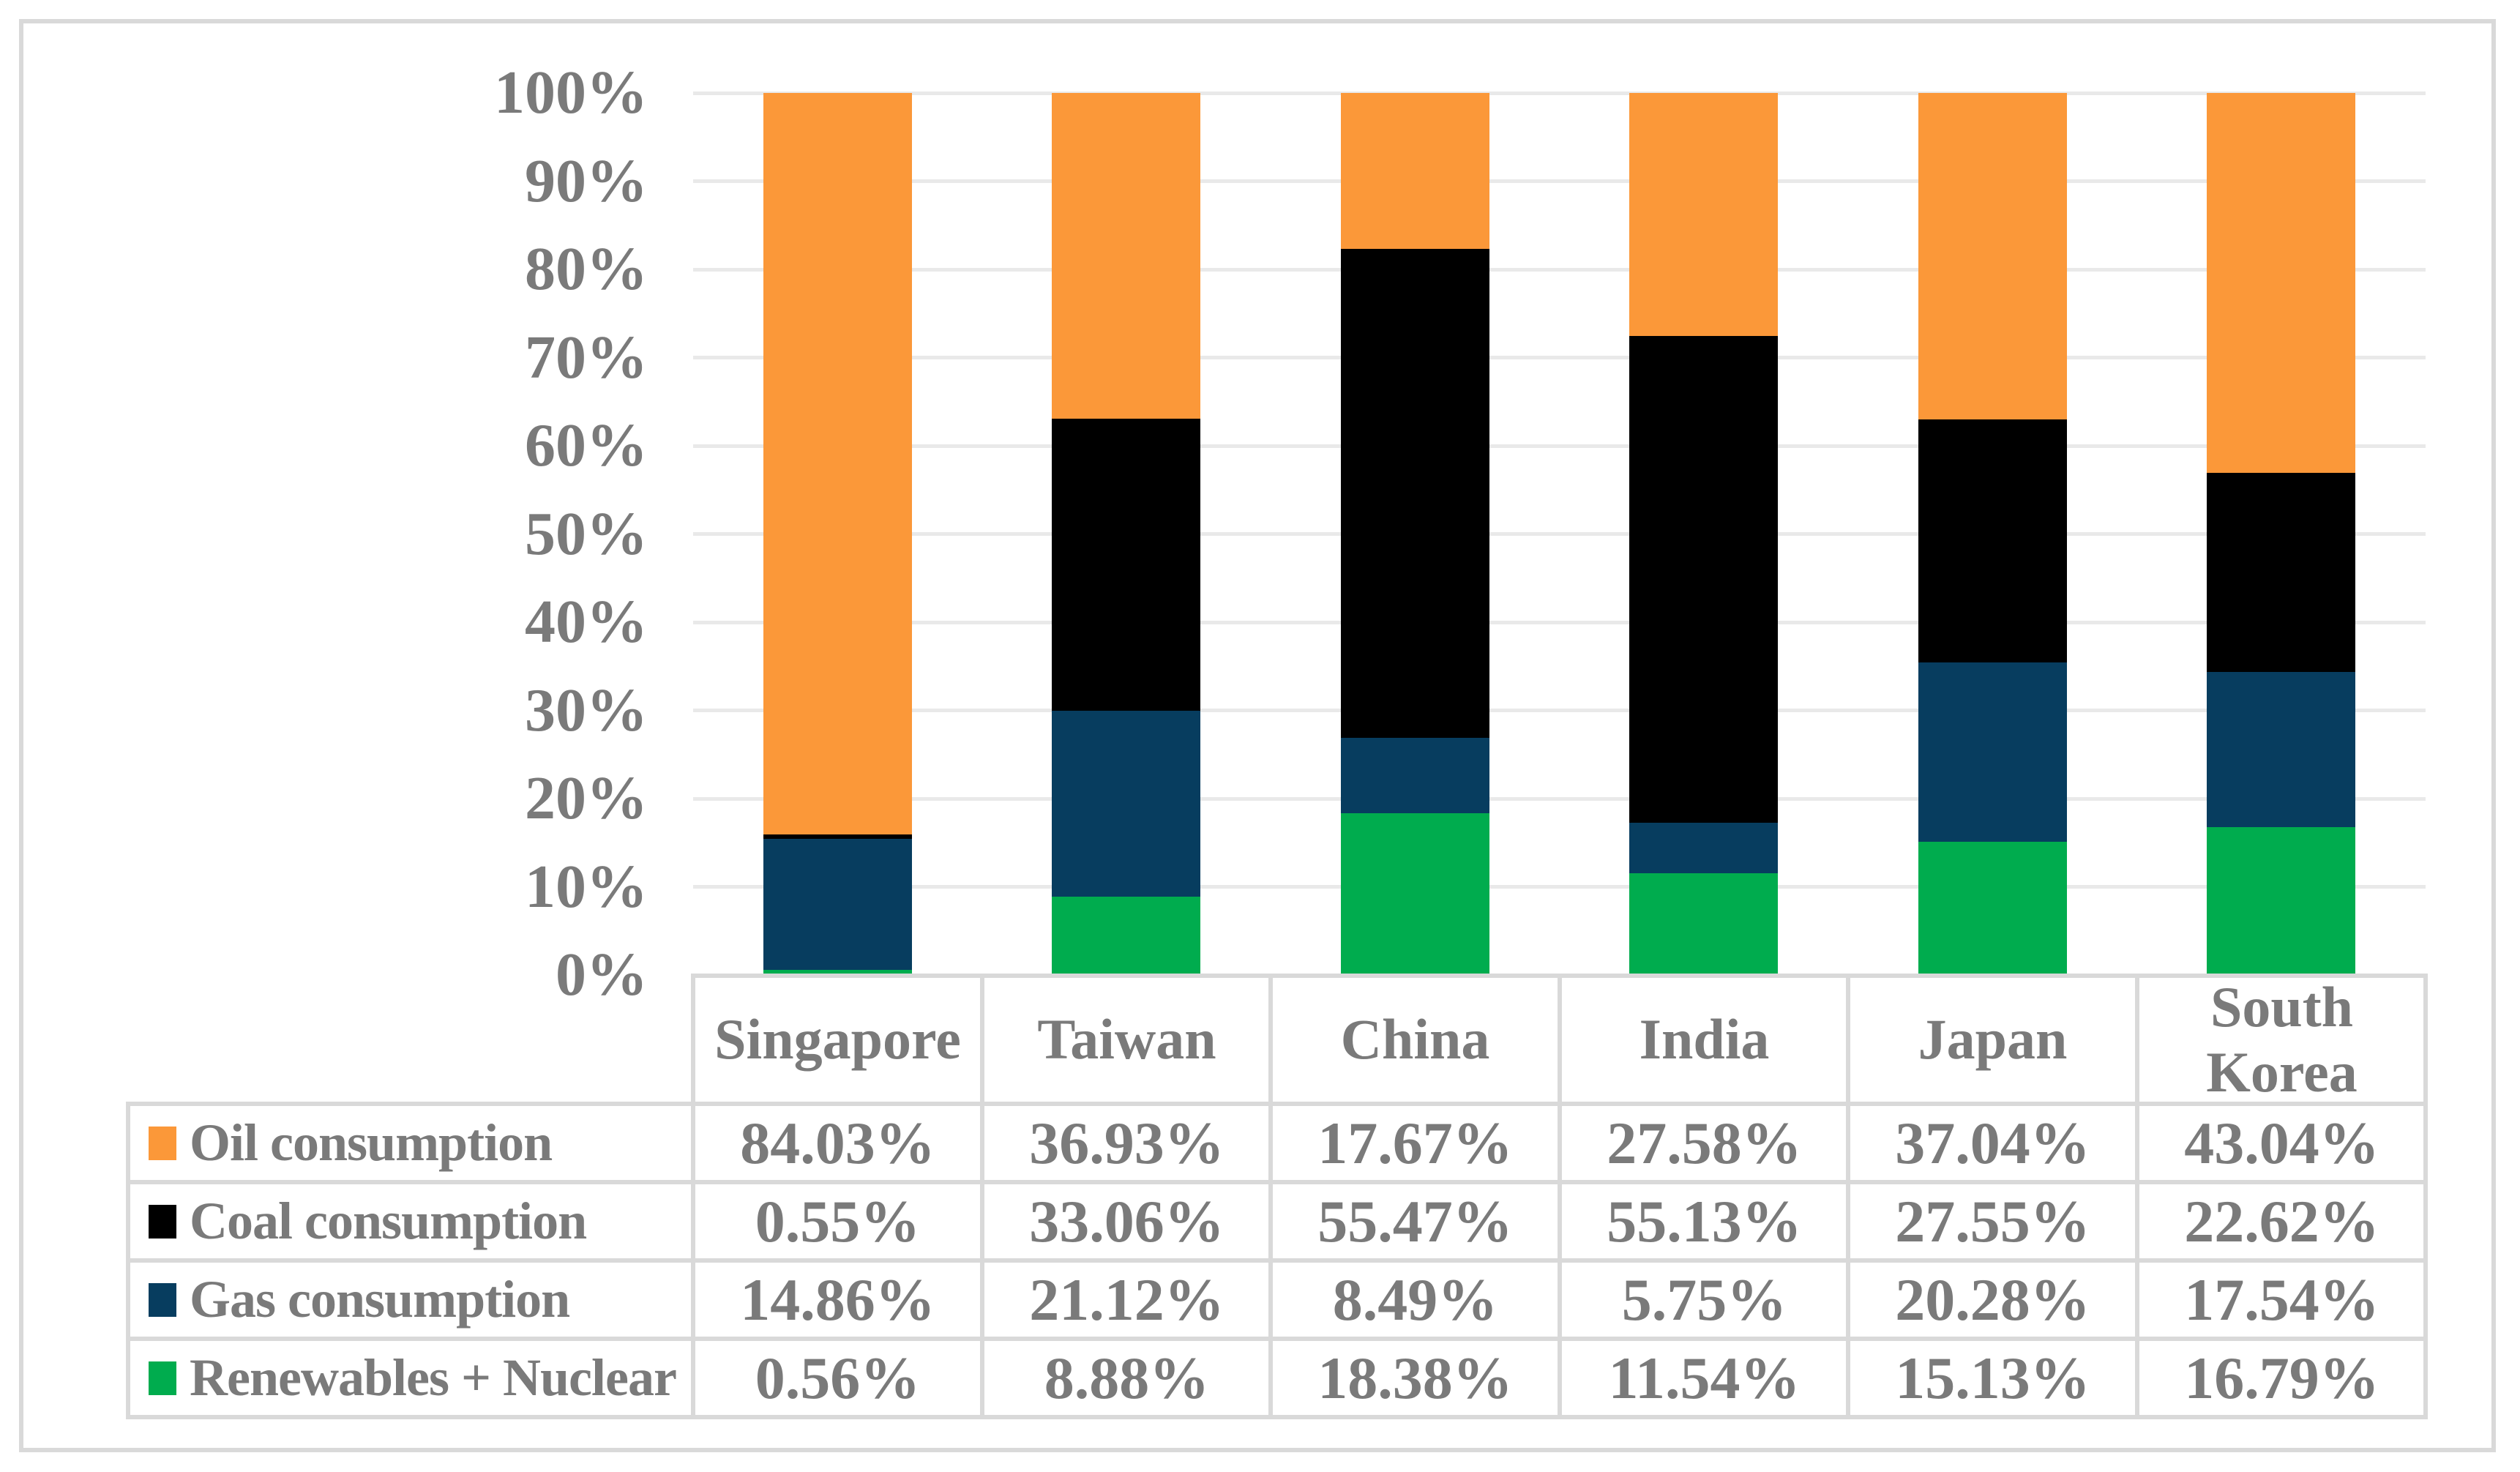 The height and width of the screenshot is (1472, 2520). What do you see at coordinates (372, 1142) in the screenshot?
I see `legend-label-oil-consumption: Oil consumption` at bounding box center [372, 1142].